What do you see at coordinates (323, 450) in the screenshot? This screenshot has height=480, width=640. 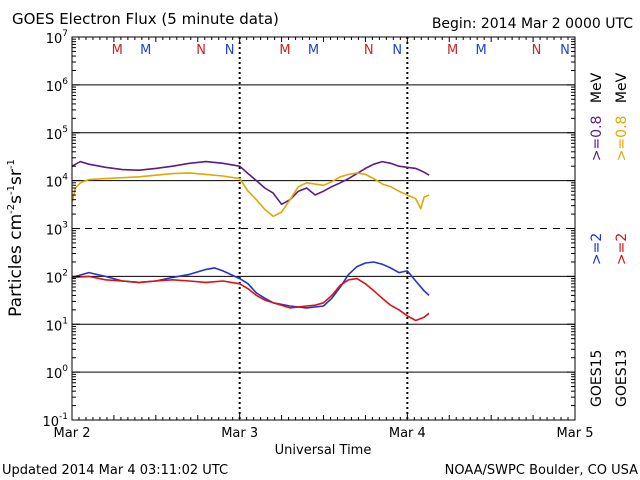 I see `x-axis-label: Universal Time` at bounding box center [323, 450].